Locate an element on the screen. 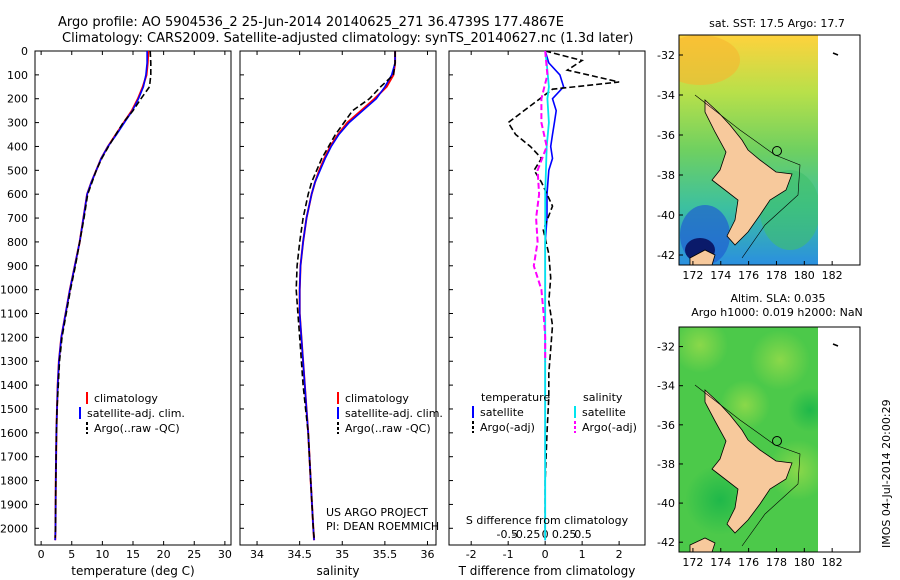  s-tick-label: 0.25 is located at coordinates (564, 534).